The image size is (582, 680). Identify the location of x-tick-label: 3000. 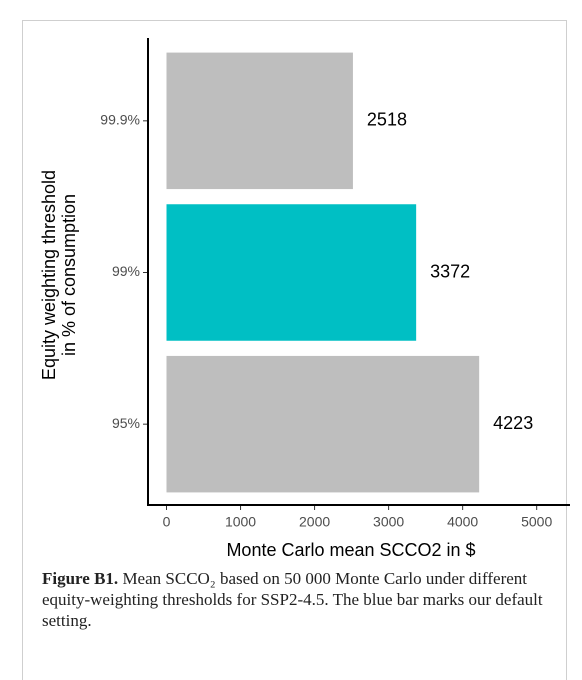
(388, 522).